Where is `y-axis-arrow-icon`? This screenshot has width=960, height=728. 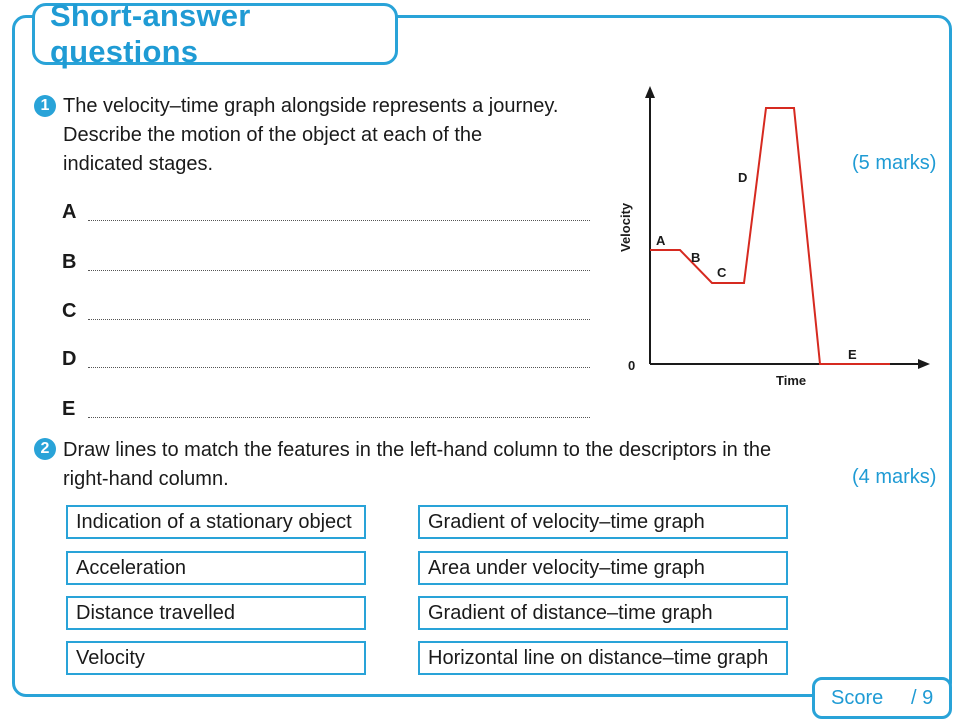
y-axis-arrow-icon is located at coordinates (650, 92).